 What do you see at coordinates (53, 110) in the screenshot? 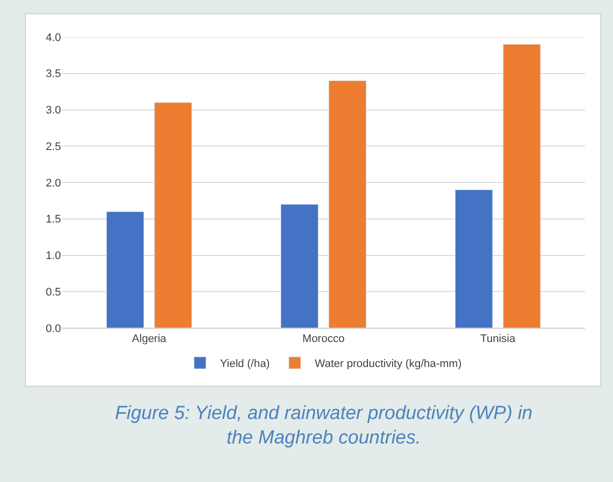
I see `y-tick-label: 3.0` at bounding box center [53, 110].